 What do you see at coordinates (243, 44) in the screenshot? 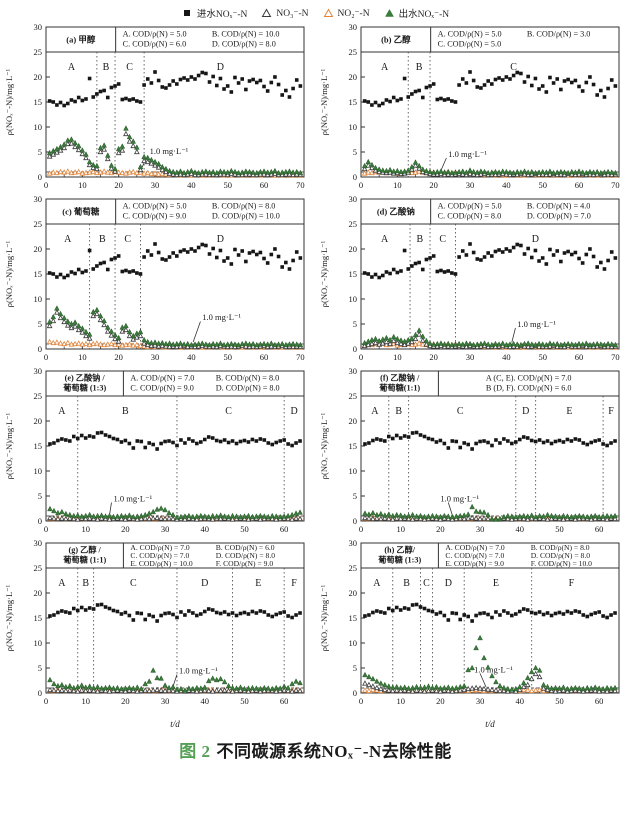
I see `svg-text: D. COD/ρ(N) = 8.0` at bounding box center [243, 44].